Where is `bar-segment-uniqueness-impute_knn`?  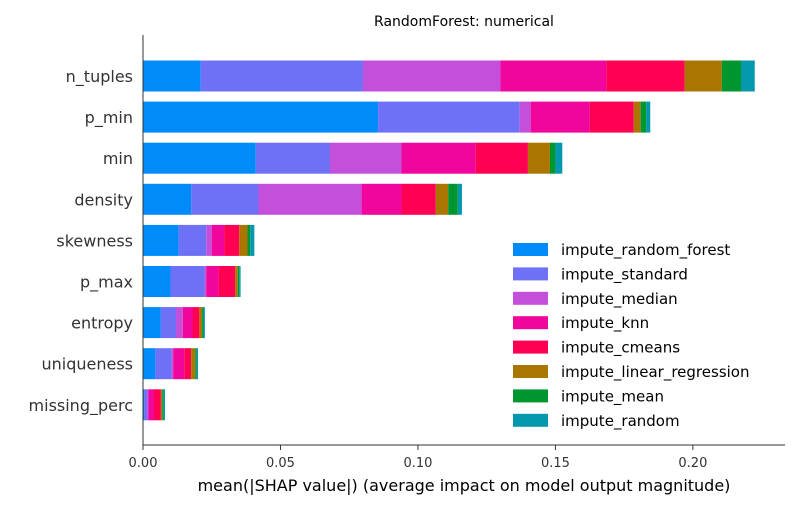
bar-segment-uniqueness-impute_knn is located at coordinates (179, 364).